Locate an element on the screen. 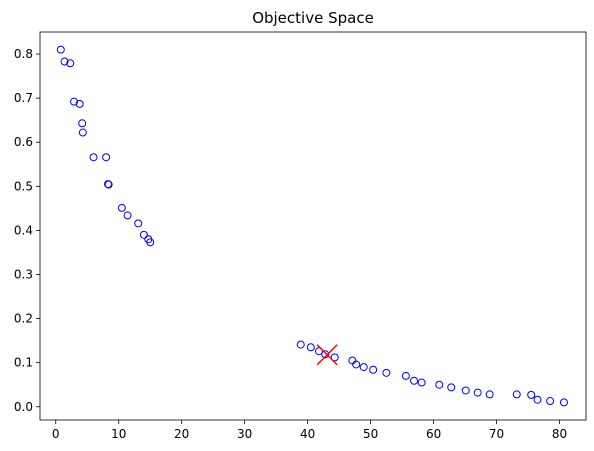 The image size is (594, 451). x-tick-label: 80 is located at coordinates (559, 434).